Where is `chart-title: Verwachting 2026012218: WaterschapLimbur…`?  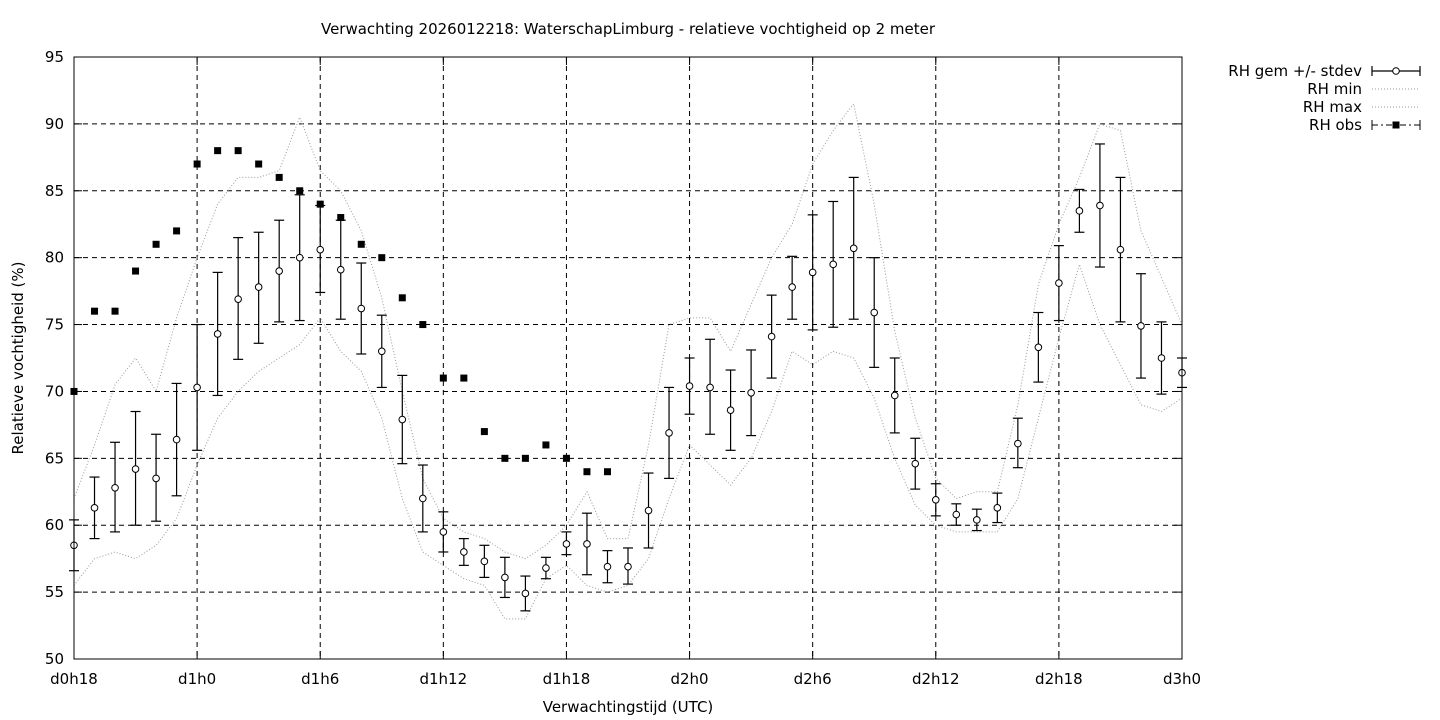
chart-title: Verwachting 2026012218: WaterschapLimbur… is located at coordinates (628, 29).